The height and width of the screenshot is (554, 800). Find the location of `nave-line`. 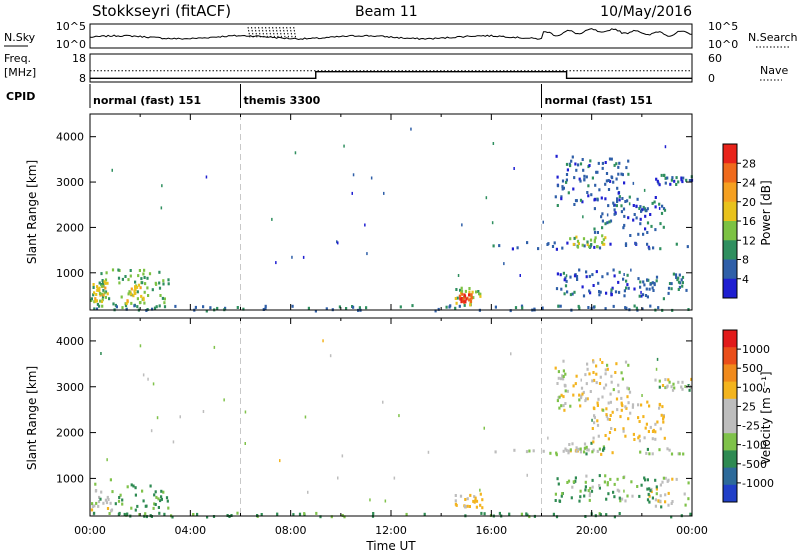

nave-line is located at coordinates (391, 75).